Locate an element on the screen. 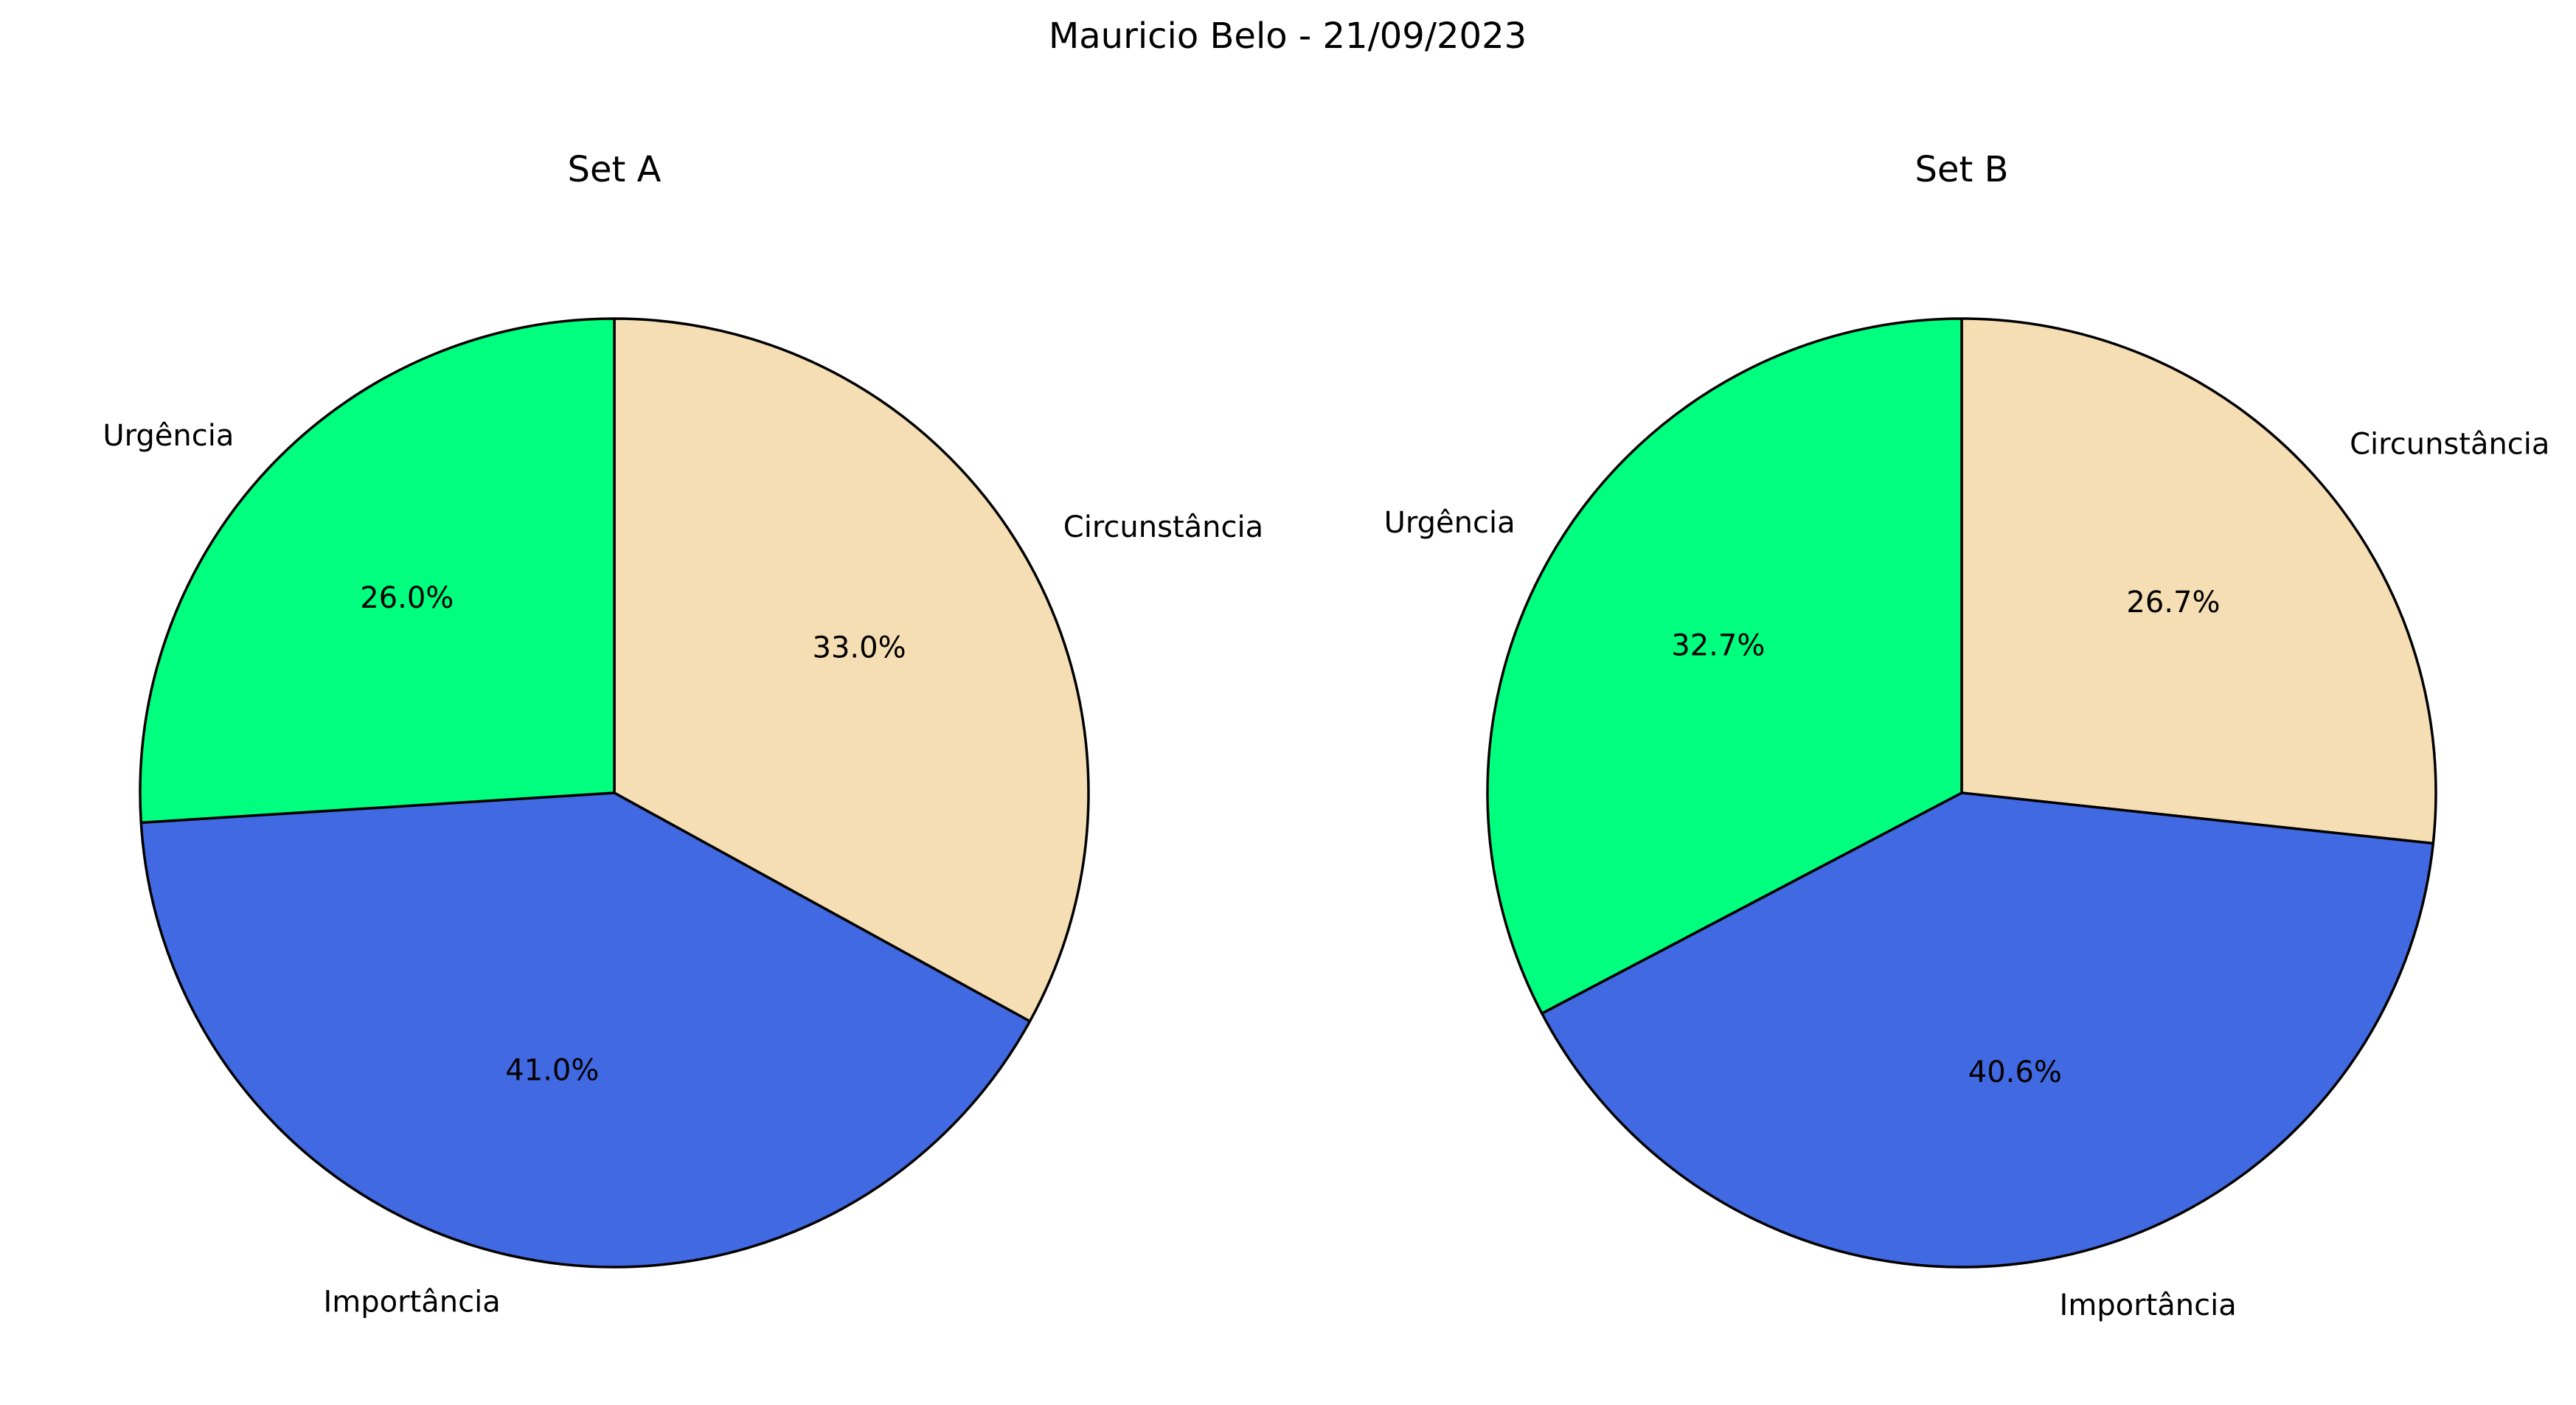 This screenshot has width=2576, height=1405. slice-label-set-b-importancia: Importância is located at coordinates (2148, 1305).